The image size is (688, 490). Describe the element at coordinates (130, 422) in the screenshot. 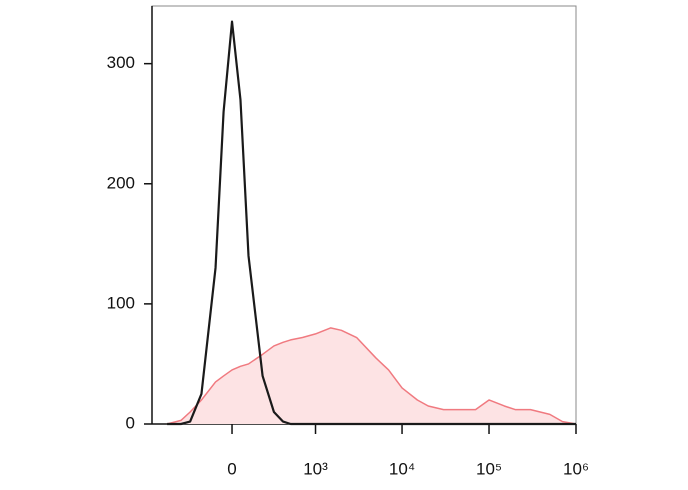

I see `y-tick-label: 0` at that location.